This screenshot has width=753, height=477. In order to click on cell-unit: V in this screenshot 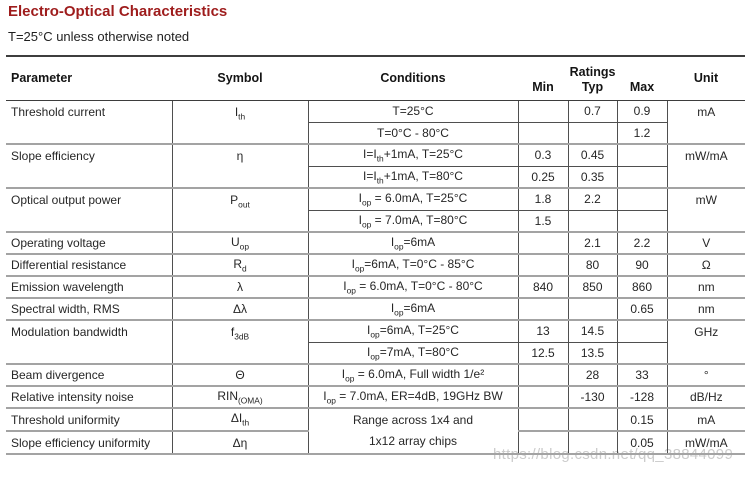, I will do `click(706, 242)`.